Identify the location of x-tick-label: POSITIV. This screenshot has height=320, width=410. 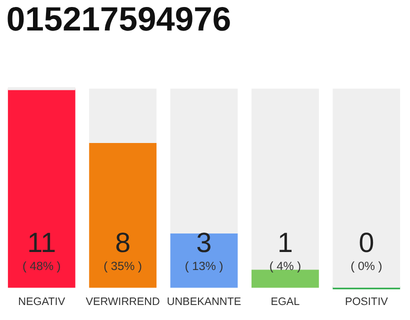
(366, 302).